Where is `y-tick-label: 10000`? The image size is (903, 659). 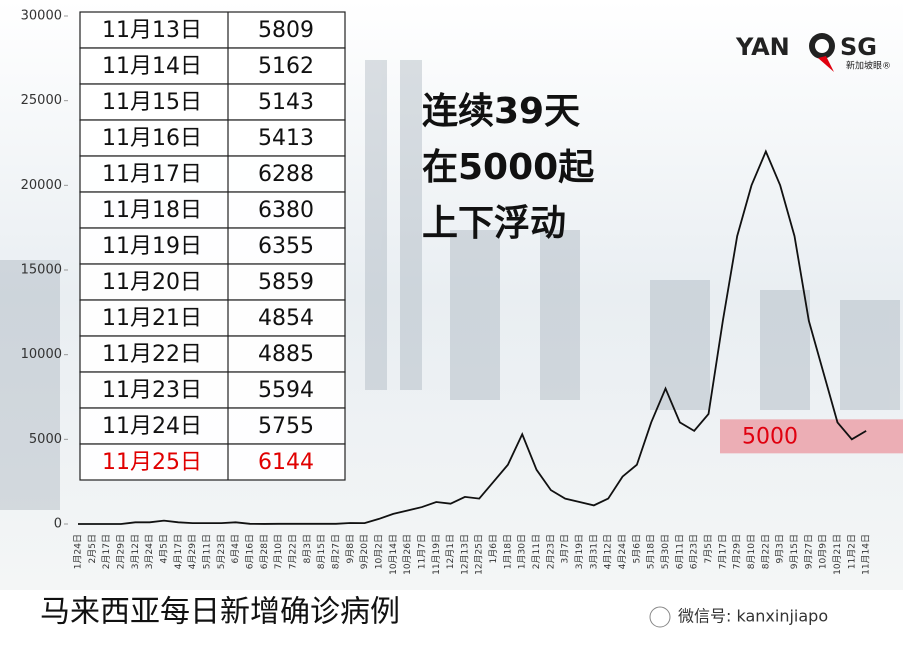 y-tick-label: 10000 is located at coordinates (41, 354).